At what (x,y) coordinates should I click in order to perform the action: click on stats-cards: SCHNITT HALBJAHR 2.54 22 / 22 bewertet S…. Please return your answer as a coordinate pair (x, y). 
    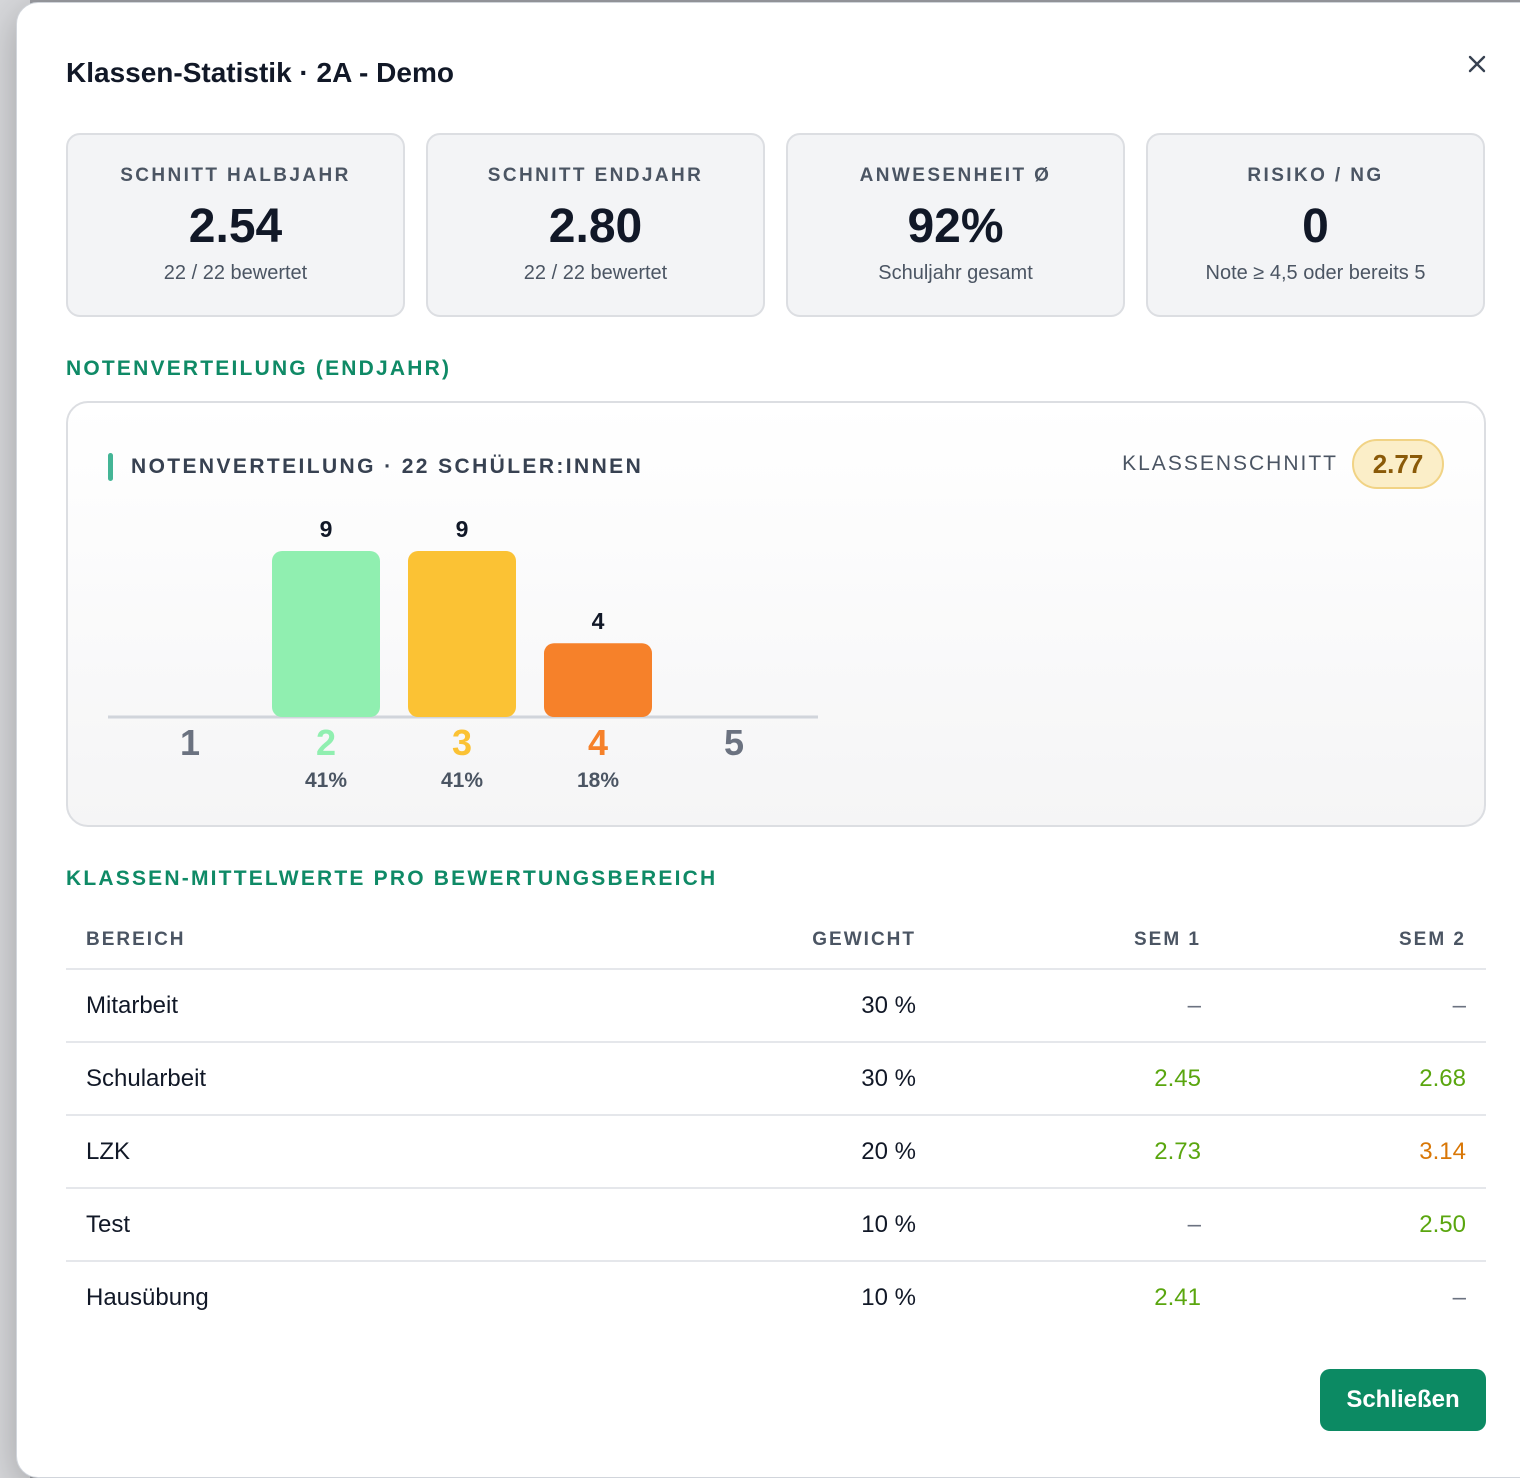
    Looking at the image, I should click on (776, 225).